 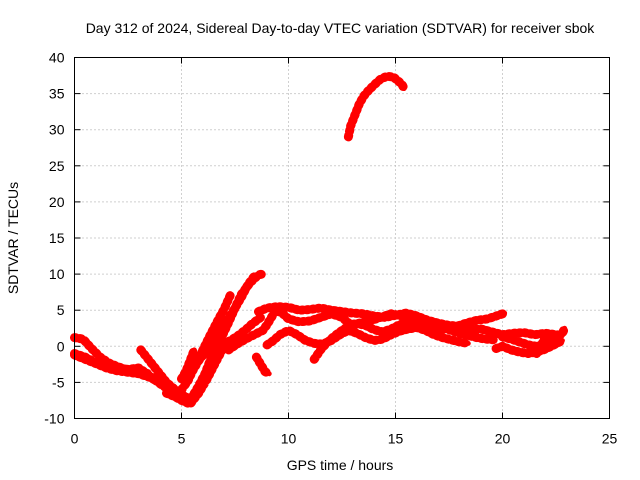 What do you see at coordinates (529, 347) in the screenshot?
I see `series-track-17-markers` at bounding box center [529, 347].